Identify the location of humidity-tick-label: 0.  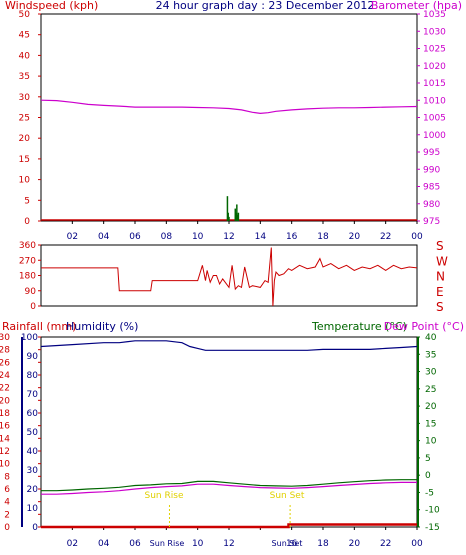
(35, 528).